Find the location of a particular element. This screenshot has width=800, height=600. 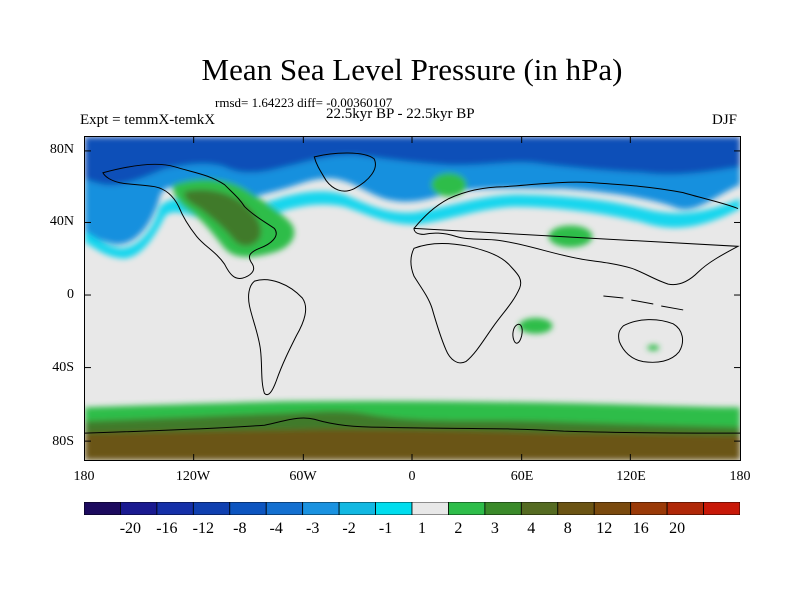

colorbar-tick-label: -2 is located at coordinates (349, 528).